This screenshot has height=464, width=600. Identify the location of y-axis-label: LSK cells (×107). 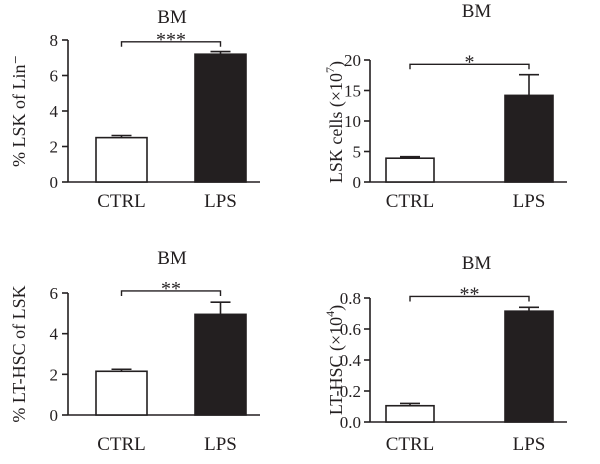
(335, 122).